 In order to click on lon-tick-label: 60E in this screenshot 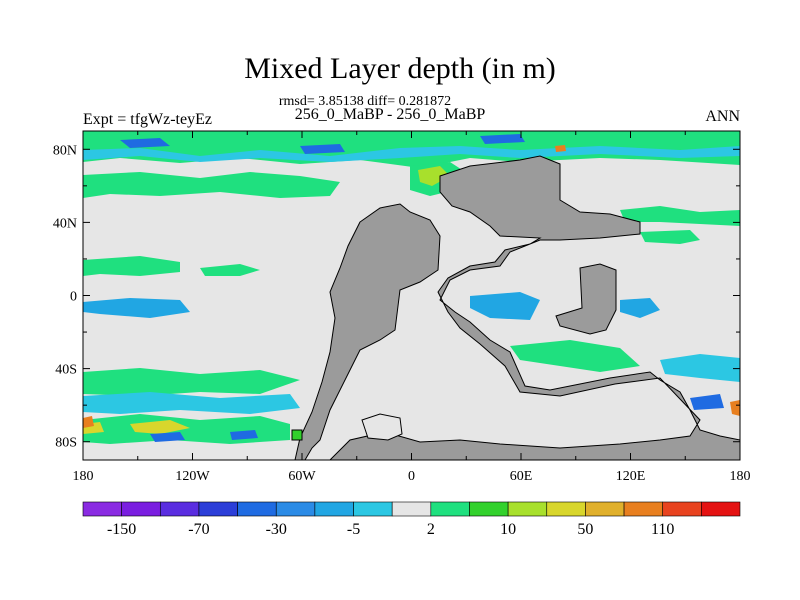, I will do `click(521, 476)`.